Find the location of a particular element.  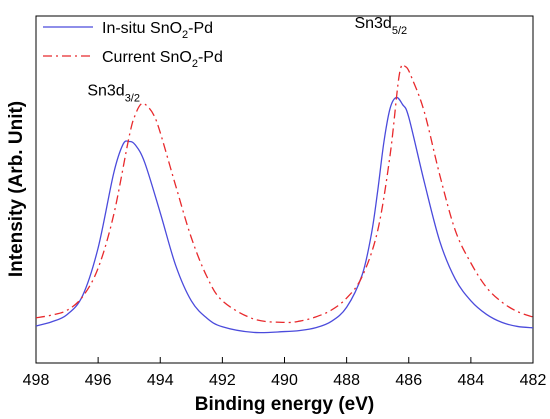

x-tick-label: 492 is located at coordinates (222, 380).